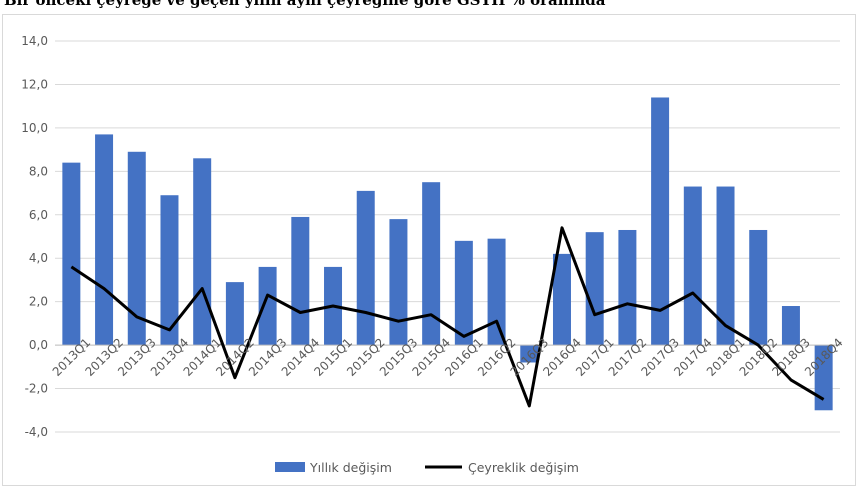 The width and height of the screenshot is (860, 486). I want to click on y-tick-label: -2,0, so click(36, 389).